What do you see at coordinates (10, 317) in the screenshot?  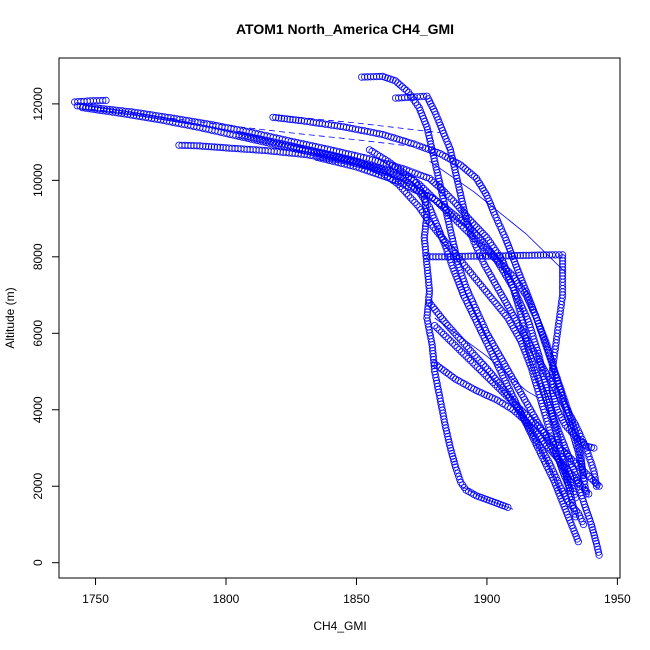 I see `y-axis-label: Altitude (m)` at bounding box center [10, 317].